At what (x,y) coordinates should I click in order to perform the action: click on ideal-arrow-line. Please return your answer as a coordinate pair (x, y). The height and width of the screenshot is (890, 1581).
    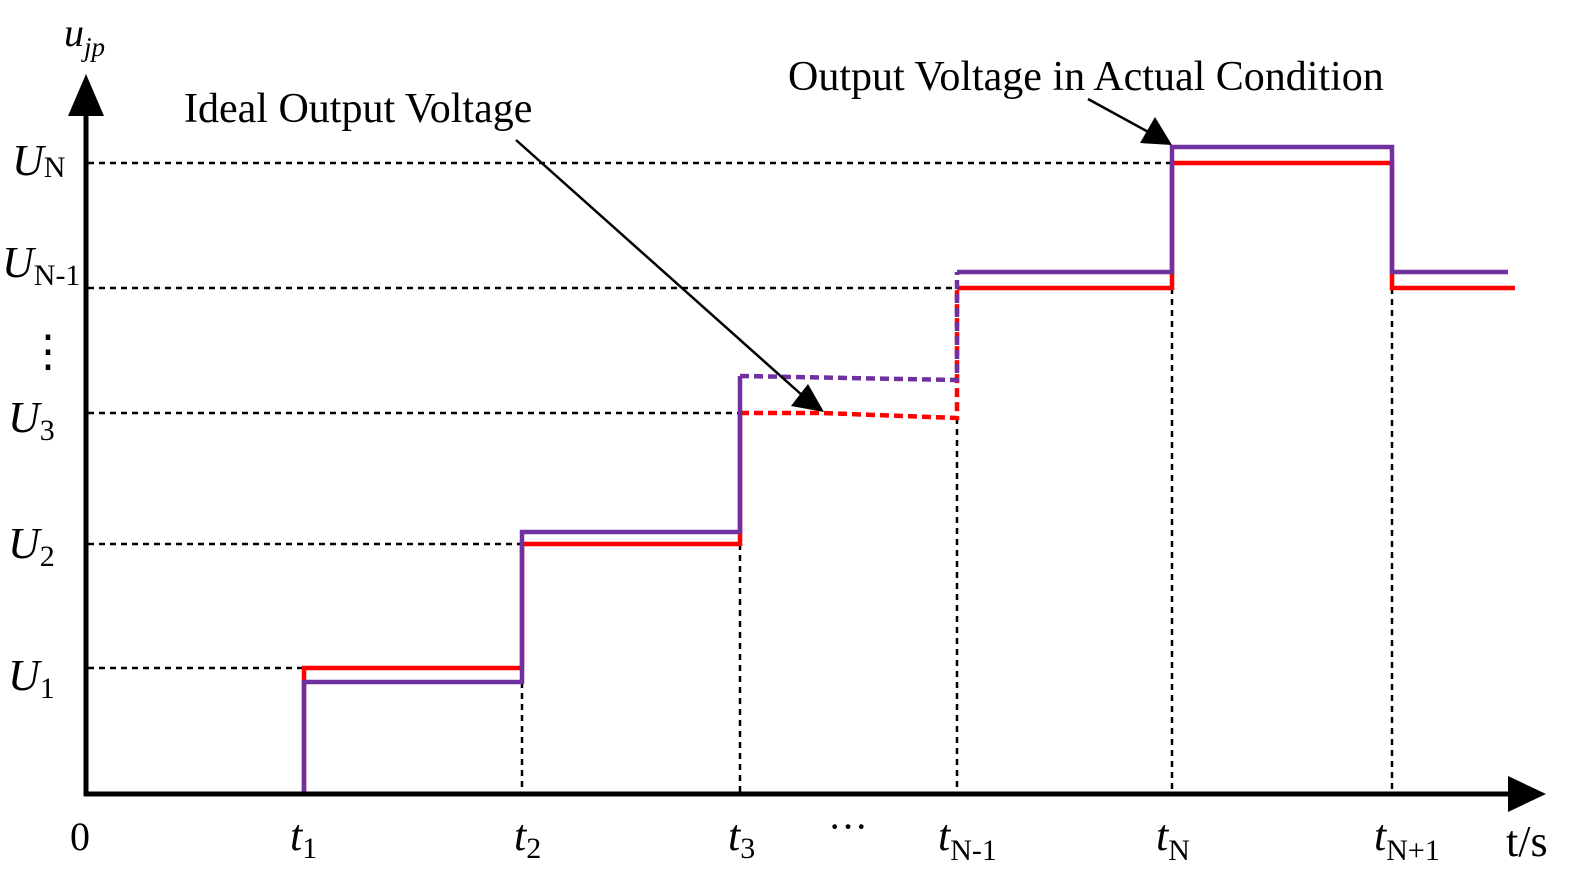
    Looking at the image, I should click on (659, 268).